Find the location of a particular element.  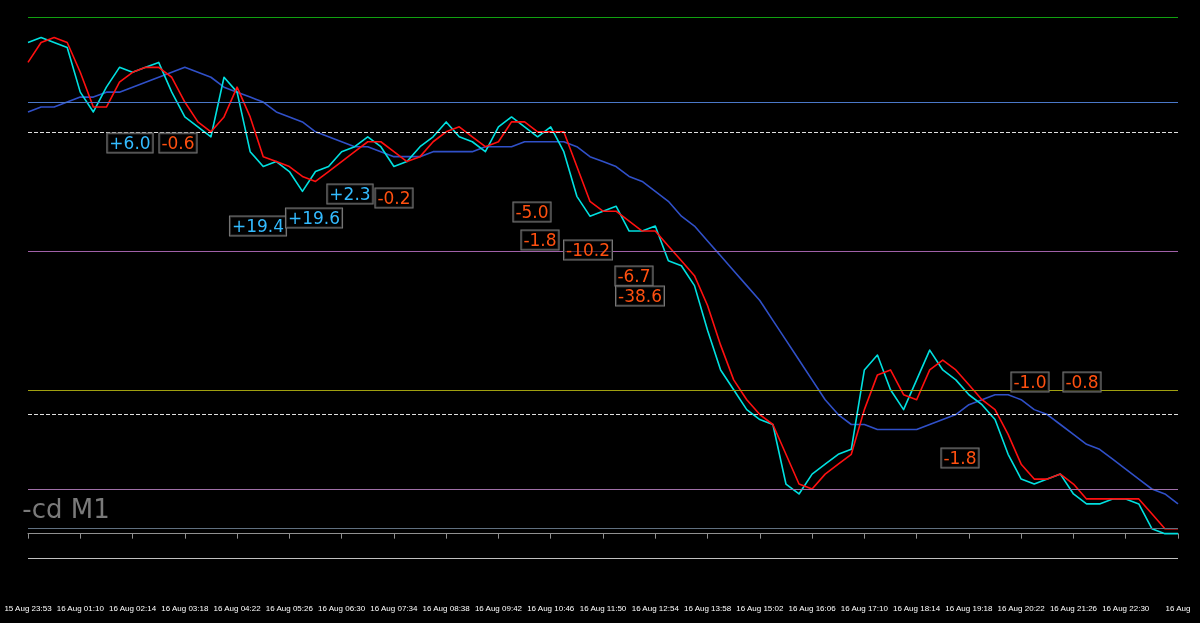

x-tick-label: 16 Aug 13:58 is located at coordinates (707, 608).